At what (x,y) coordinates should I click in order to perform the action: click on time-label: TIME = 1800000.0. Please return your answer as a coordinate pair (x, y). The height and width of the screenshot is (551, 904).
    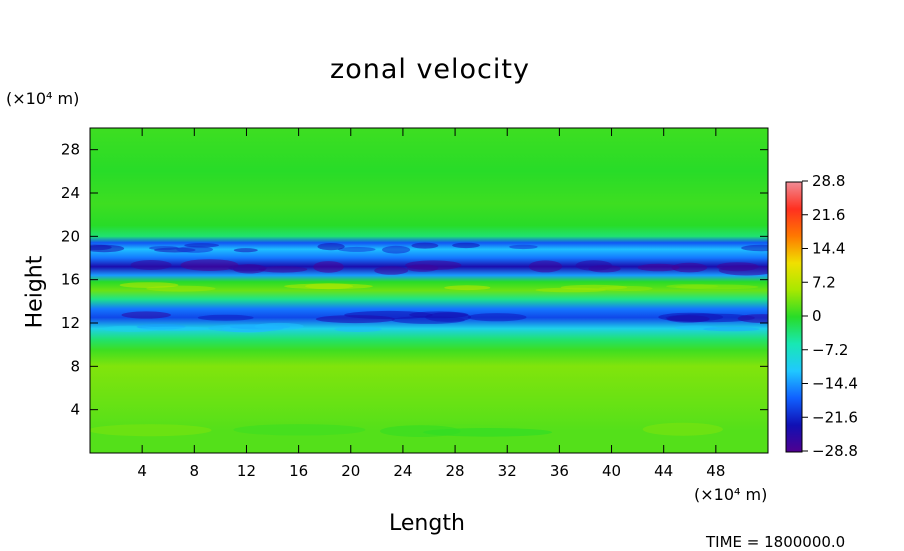
    Looking at the image, I should click on (776, 542).